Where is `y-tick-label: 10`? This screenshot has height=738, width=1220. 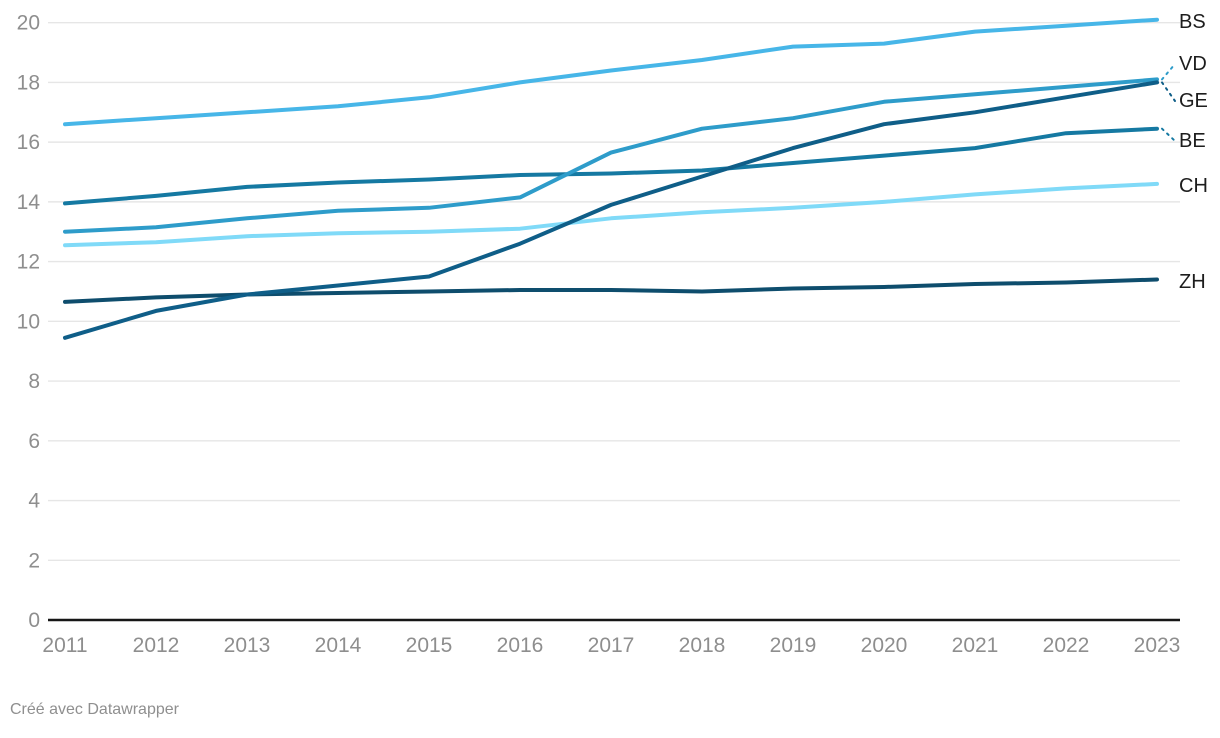
y-tick-label: 10 is located at coordinates (28, 321).